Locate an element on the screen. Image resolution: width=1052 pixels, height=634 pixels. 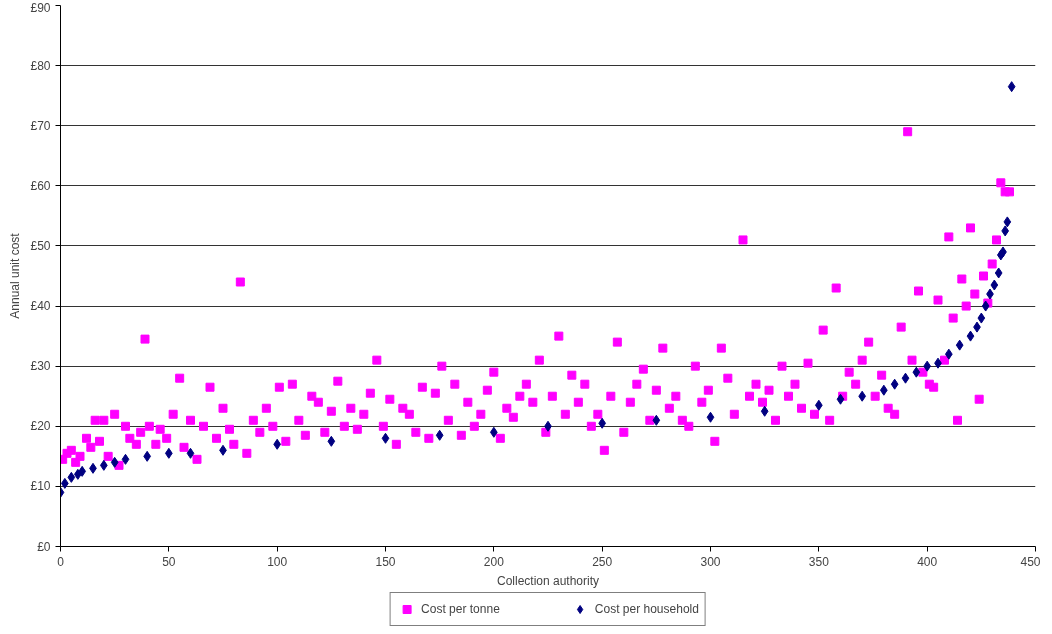
y-tick-label: £0 is located at coordinates (44, 546).